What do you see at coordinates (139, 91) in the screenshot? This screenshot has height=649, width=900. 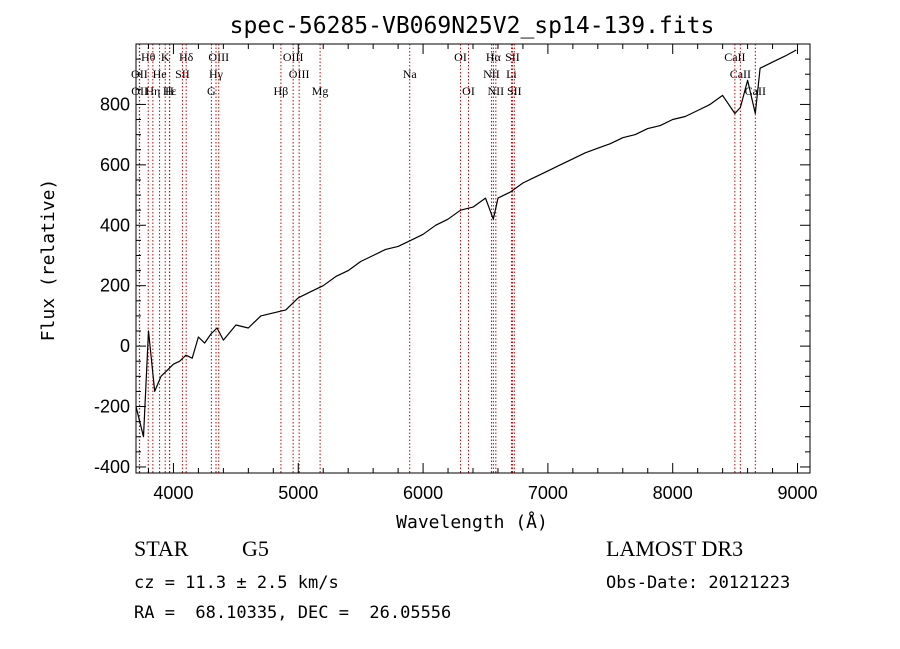 I see `line-label: OII` at bounding box center [139, 91].